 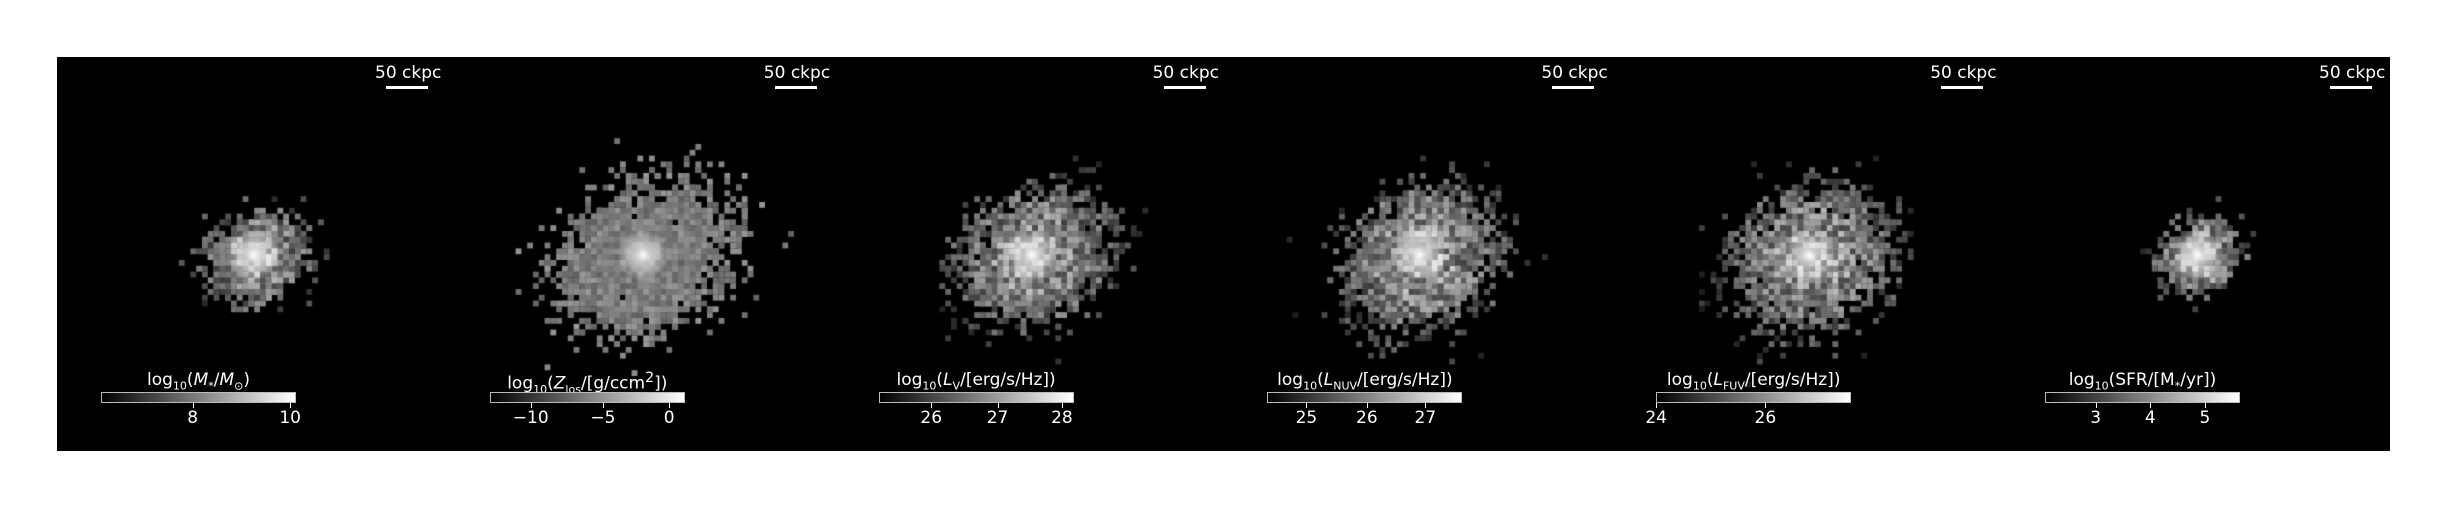 I want to click on panel-v-band: 50 ckpc log10(LV/[erg/s/Hz]) 26 27 28, so click(x=1029, y=254).